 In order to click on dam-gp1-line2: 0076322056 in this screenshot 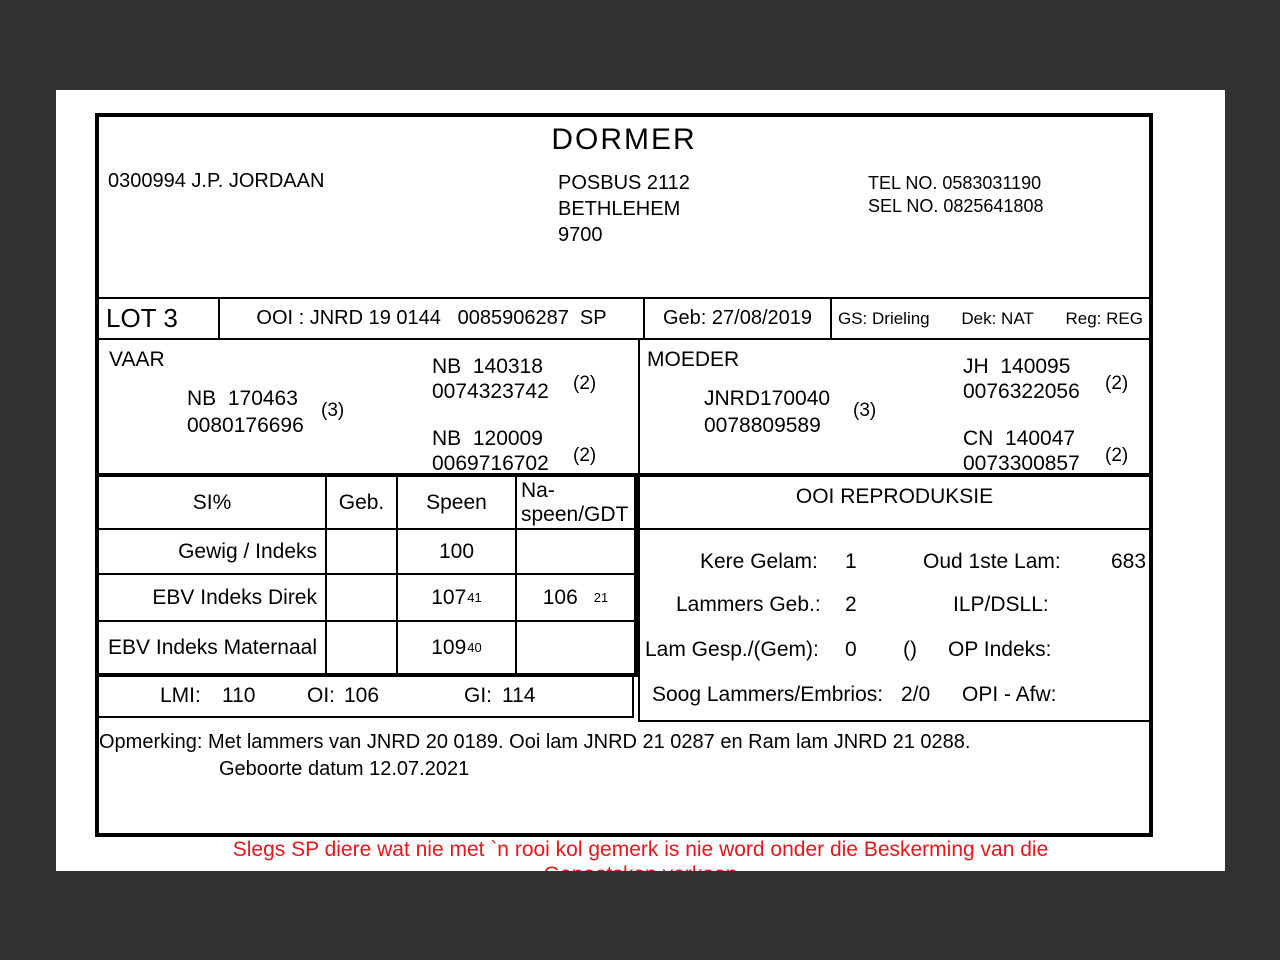, I will do `click(1021, 391)`.